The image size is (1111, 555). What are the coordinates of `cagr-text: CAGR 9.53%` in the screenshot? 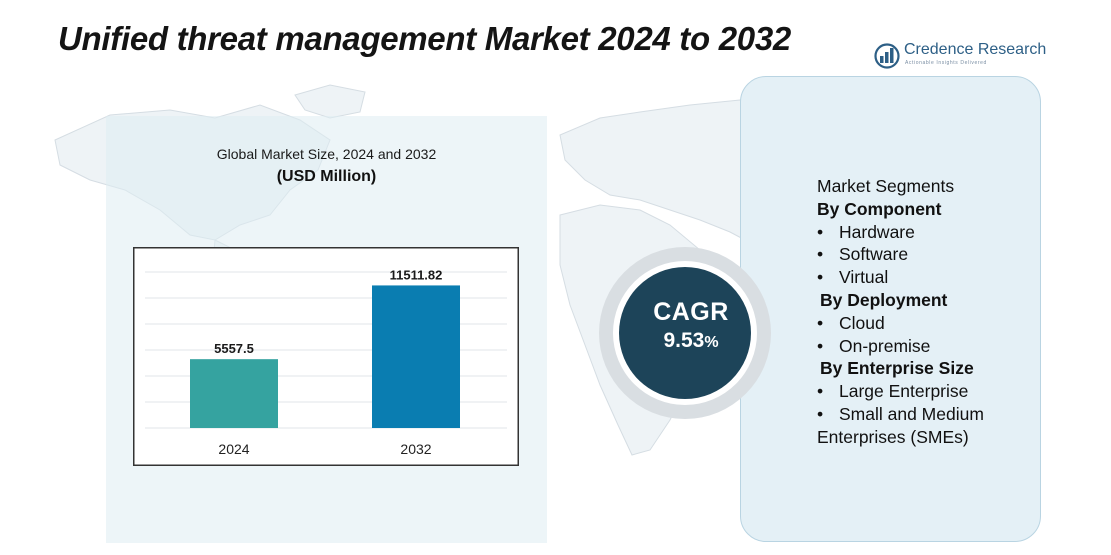 It's located at (691, 325).